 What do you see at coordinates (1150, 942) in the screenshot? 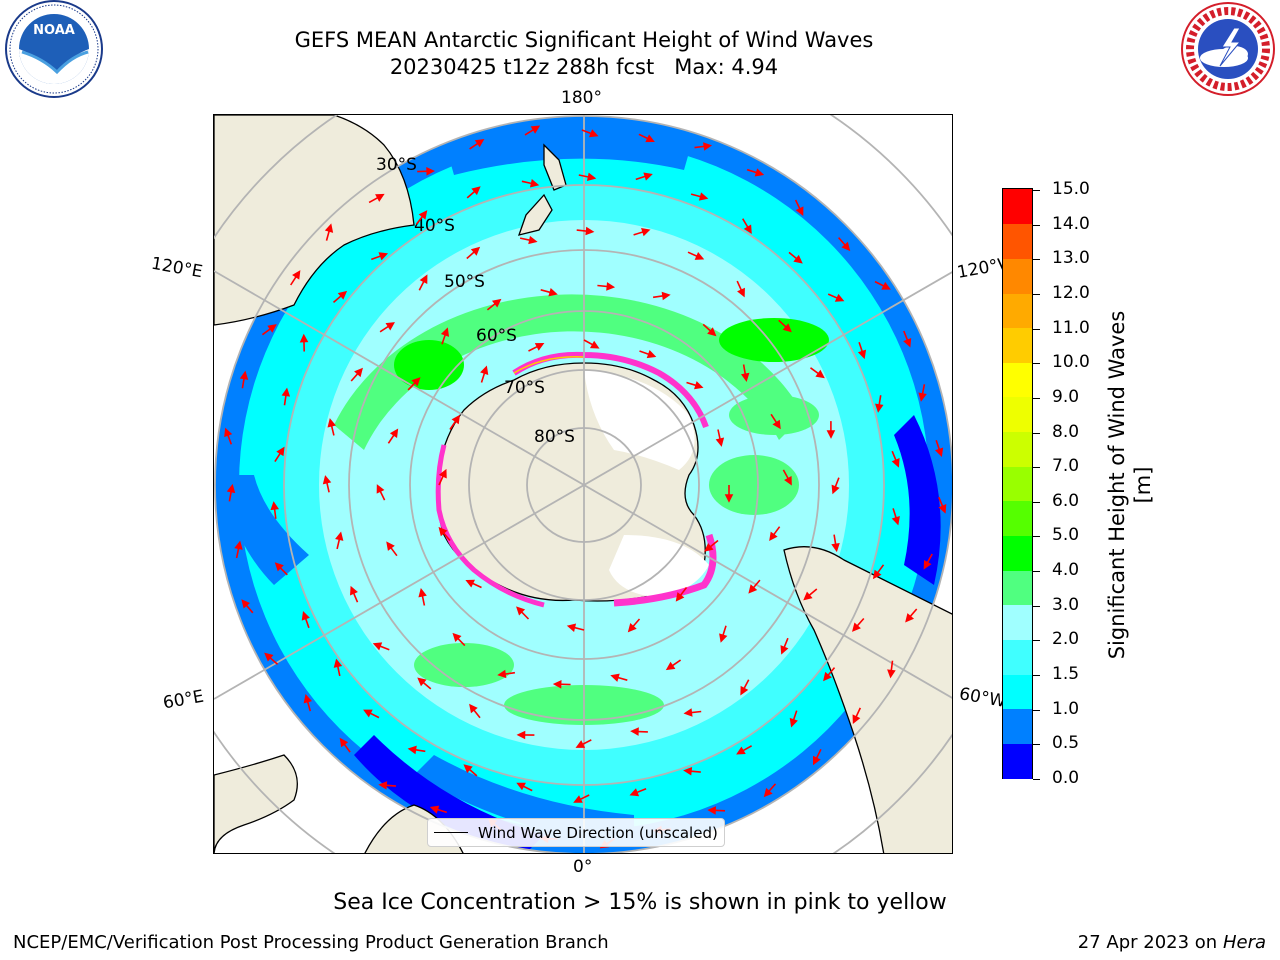
I see `footer-date-text: 27 Apr 2023 on` at bounding box center [1150, 942].